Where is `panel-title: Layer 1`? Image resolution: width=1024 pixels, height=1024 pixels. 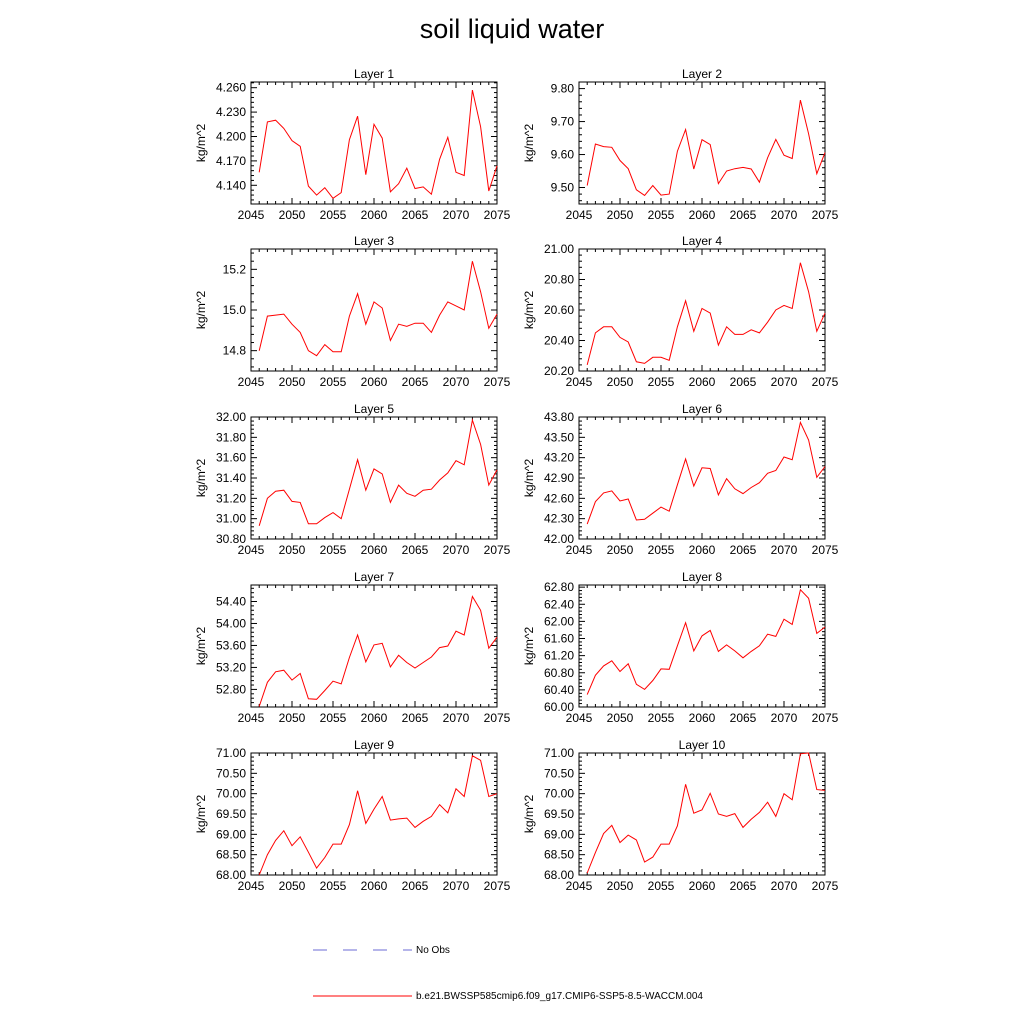 panel-title: Layer 1 is located at coordinates (374, 74).